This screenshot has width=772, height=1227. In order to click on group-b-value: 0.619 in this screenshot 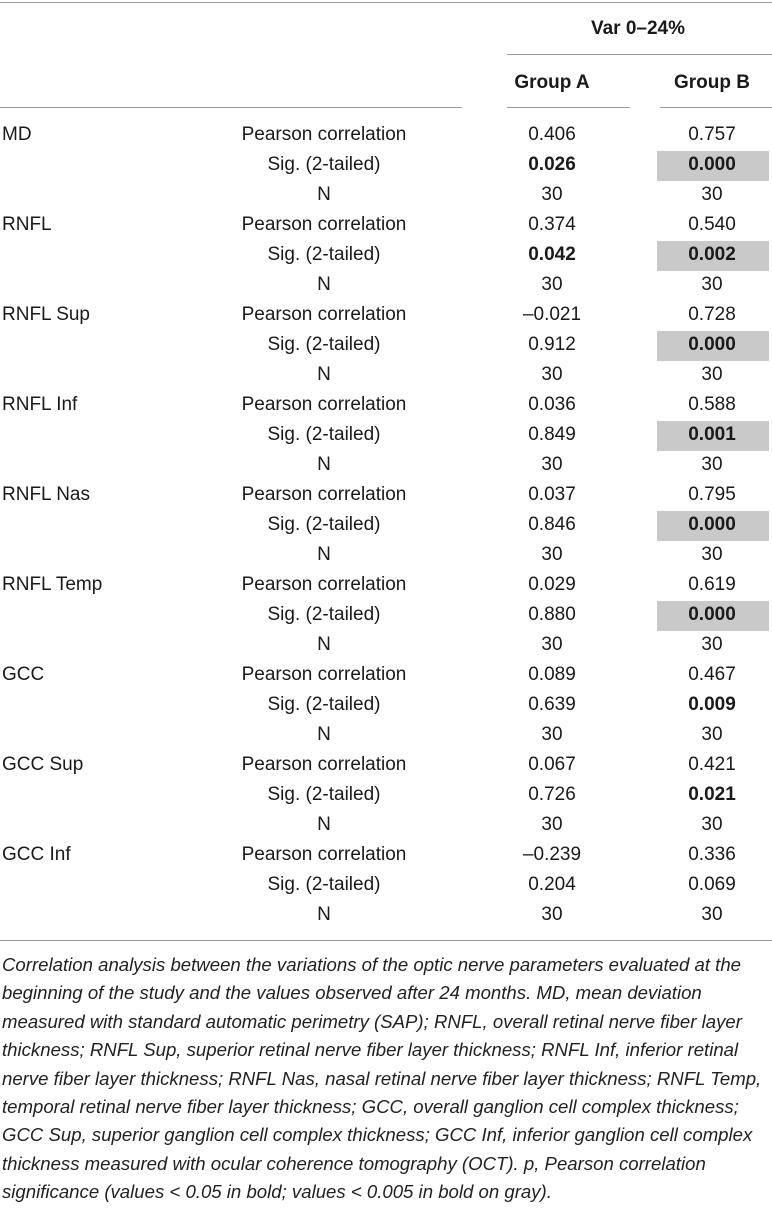, I will do `click(712, 584)`.